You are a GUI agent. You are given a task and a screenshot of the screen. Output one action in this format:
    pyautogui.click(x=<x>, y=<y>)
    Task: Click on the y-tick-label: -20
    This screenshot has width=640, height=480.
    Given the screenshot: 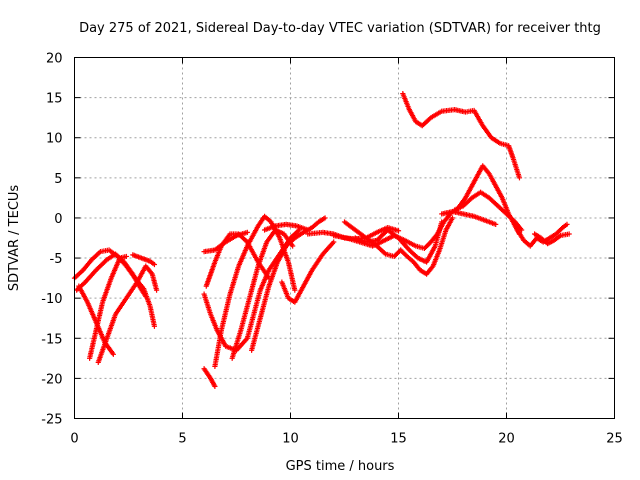 What is the action you would take?
    pyautogui.click(x=51, y=379)
    